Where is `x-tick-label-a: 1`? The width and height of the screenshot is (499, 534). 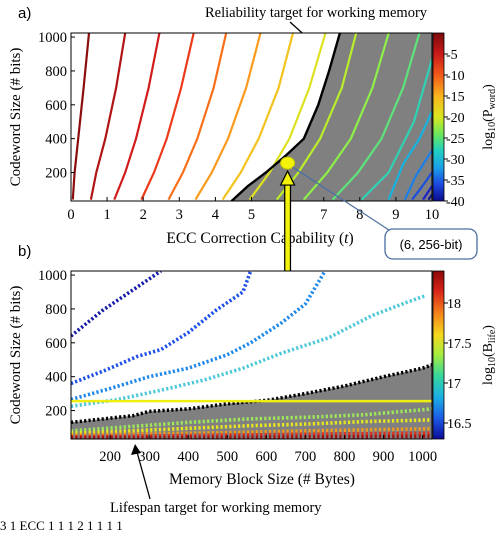 x-tick-label-a: 1 is located at coordinates (106, 215).